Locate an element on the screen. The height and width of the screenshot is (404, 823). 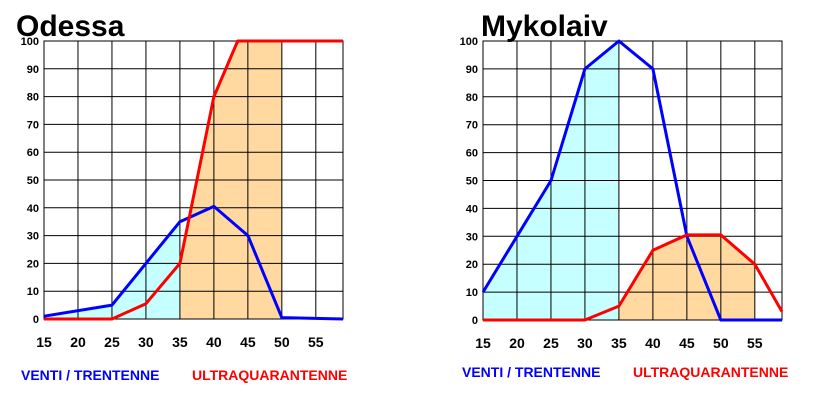
series-line-ultraquarantenne is located at coordinates (633, 277).